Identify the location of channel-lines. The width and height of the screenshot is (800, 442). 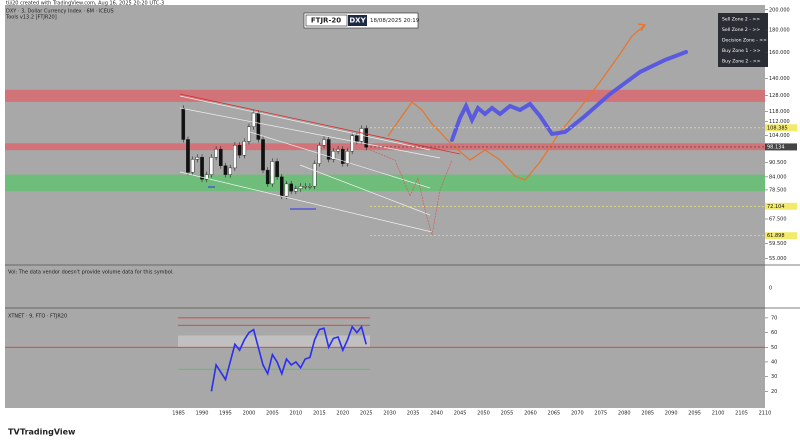
(310, 164).